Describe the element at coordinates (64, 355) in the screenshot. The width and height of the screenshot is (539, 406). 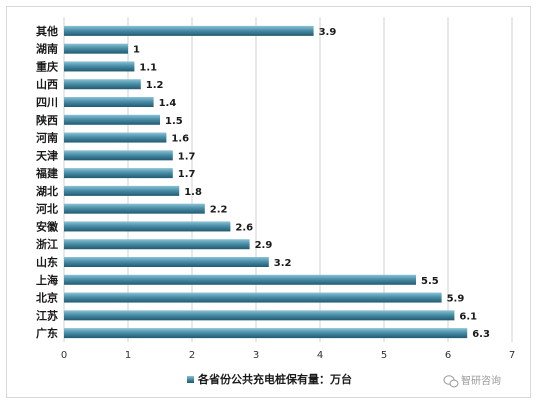
I see `x-tick-label: 0` at that location.